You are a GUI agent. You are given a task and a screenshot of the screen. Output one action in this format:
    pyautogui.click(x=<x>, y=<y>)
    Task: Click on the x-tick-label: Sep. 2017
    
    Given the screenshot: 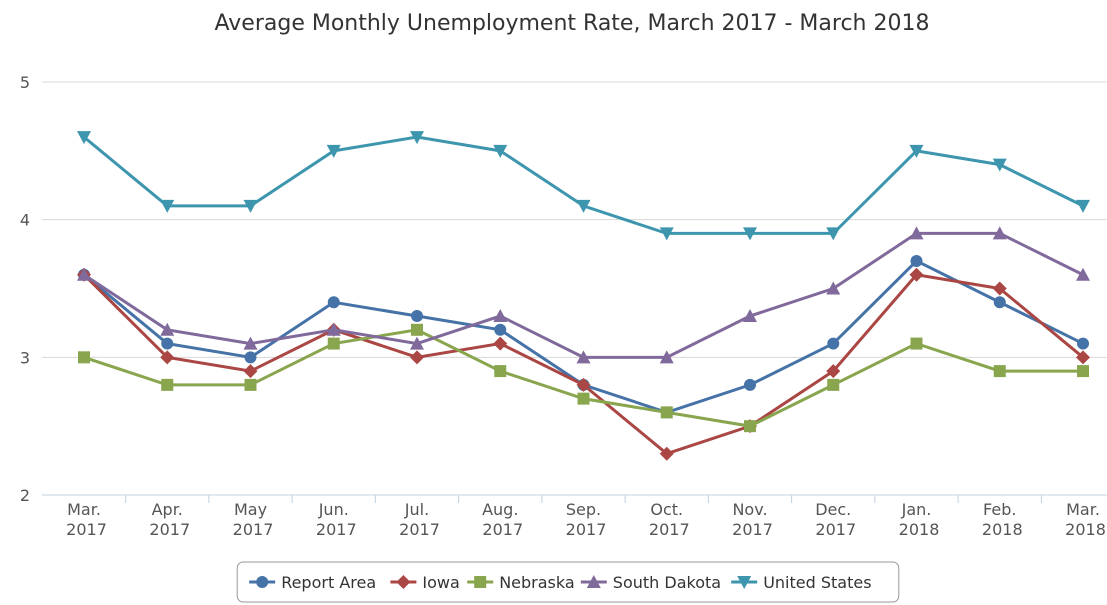 What is the action you would take?
    pyautogui.click(x=584, y=519)
    